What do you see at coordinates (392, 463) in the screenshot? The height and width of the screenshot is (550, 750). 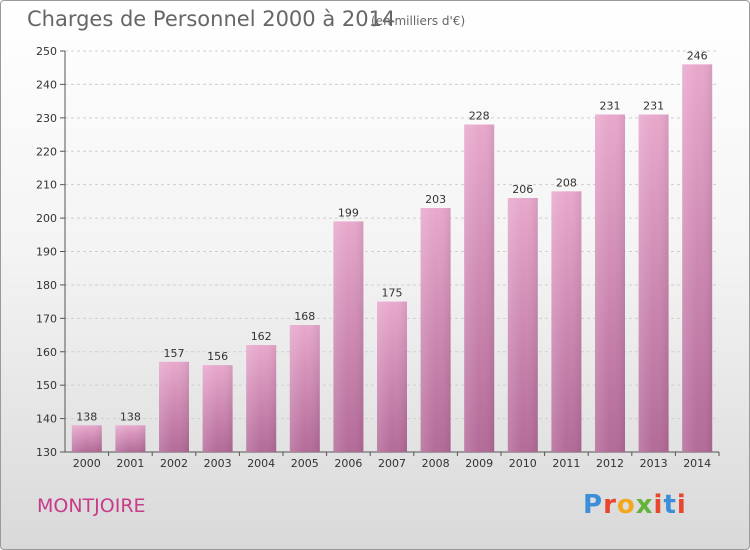 I see `x-tick-label: 2007` at bounding box center [392, 463].